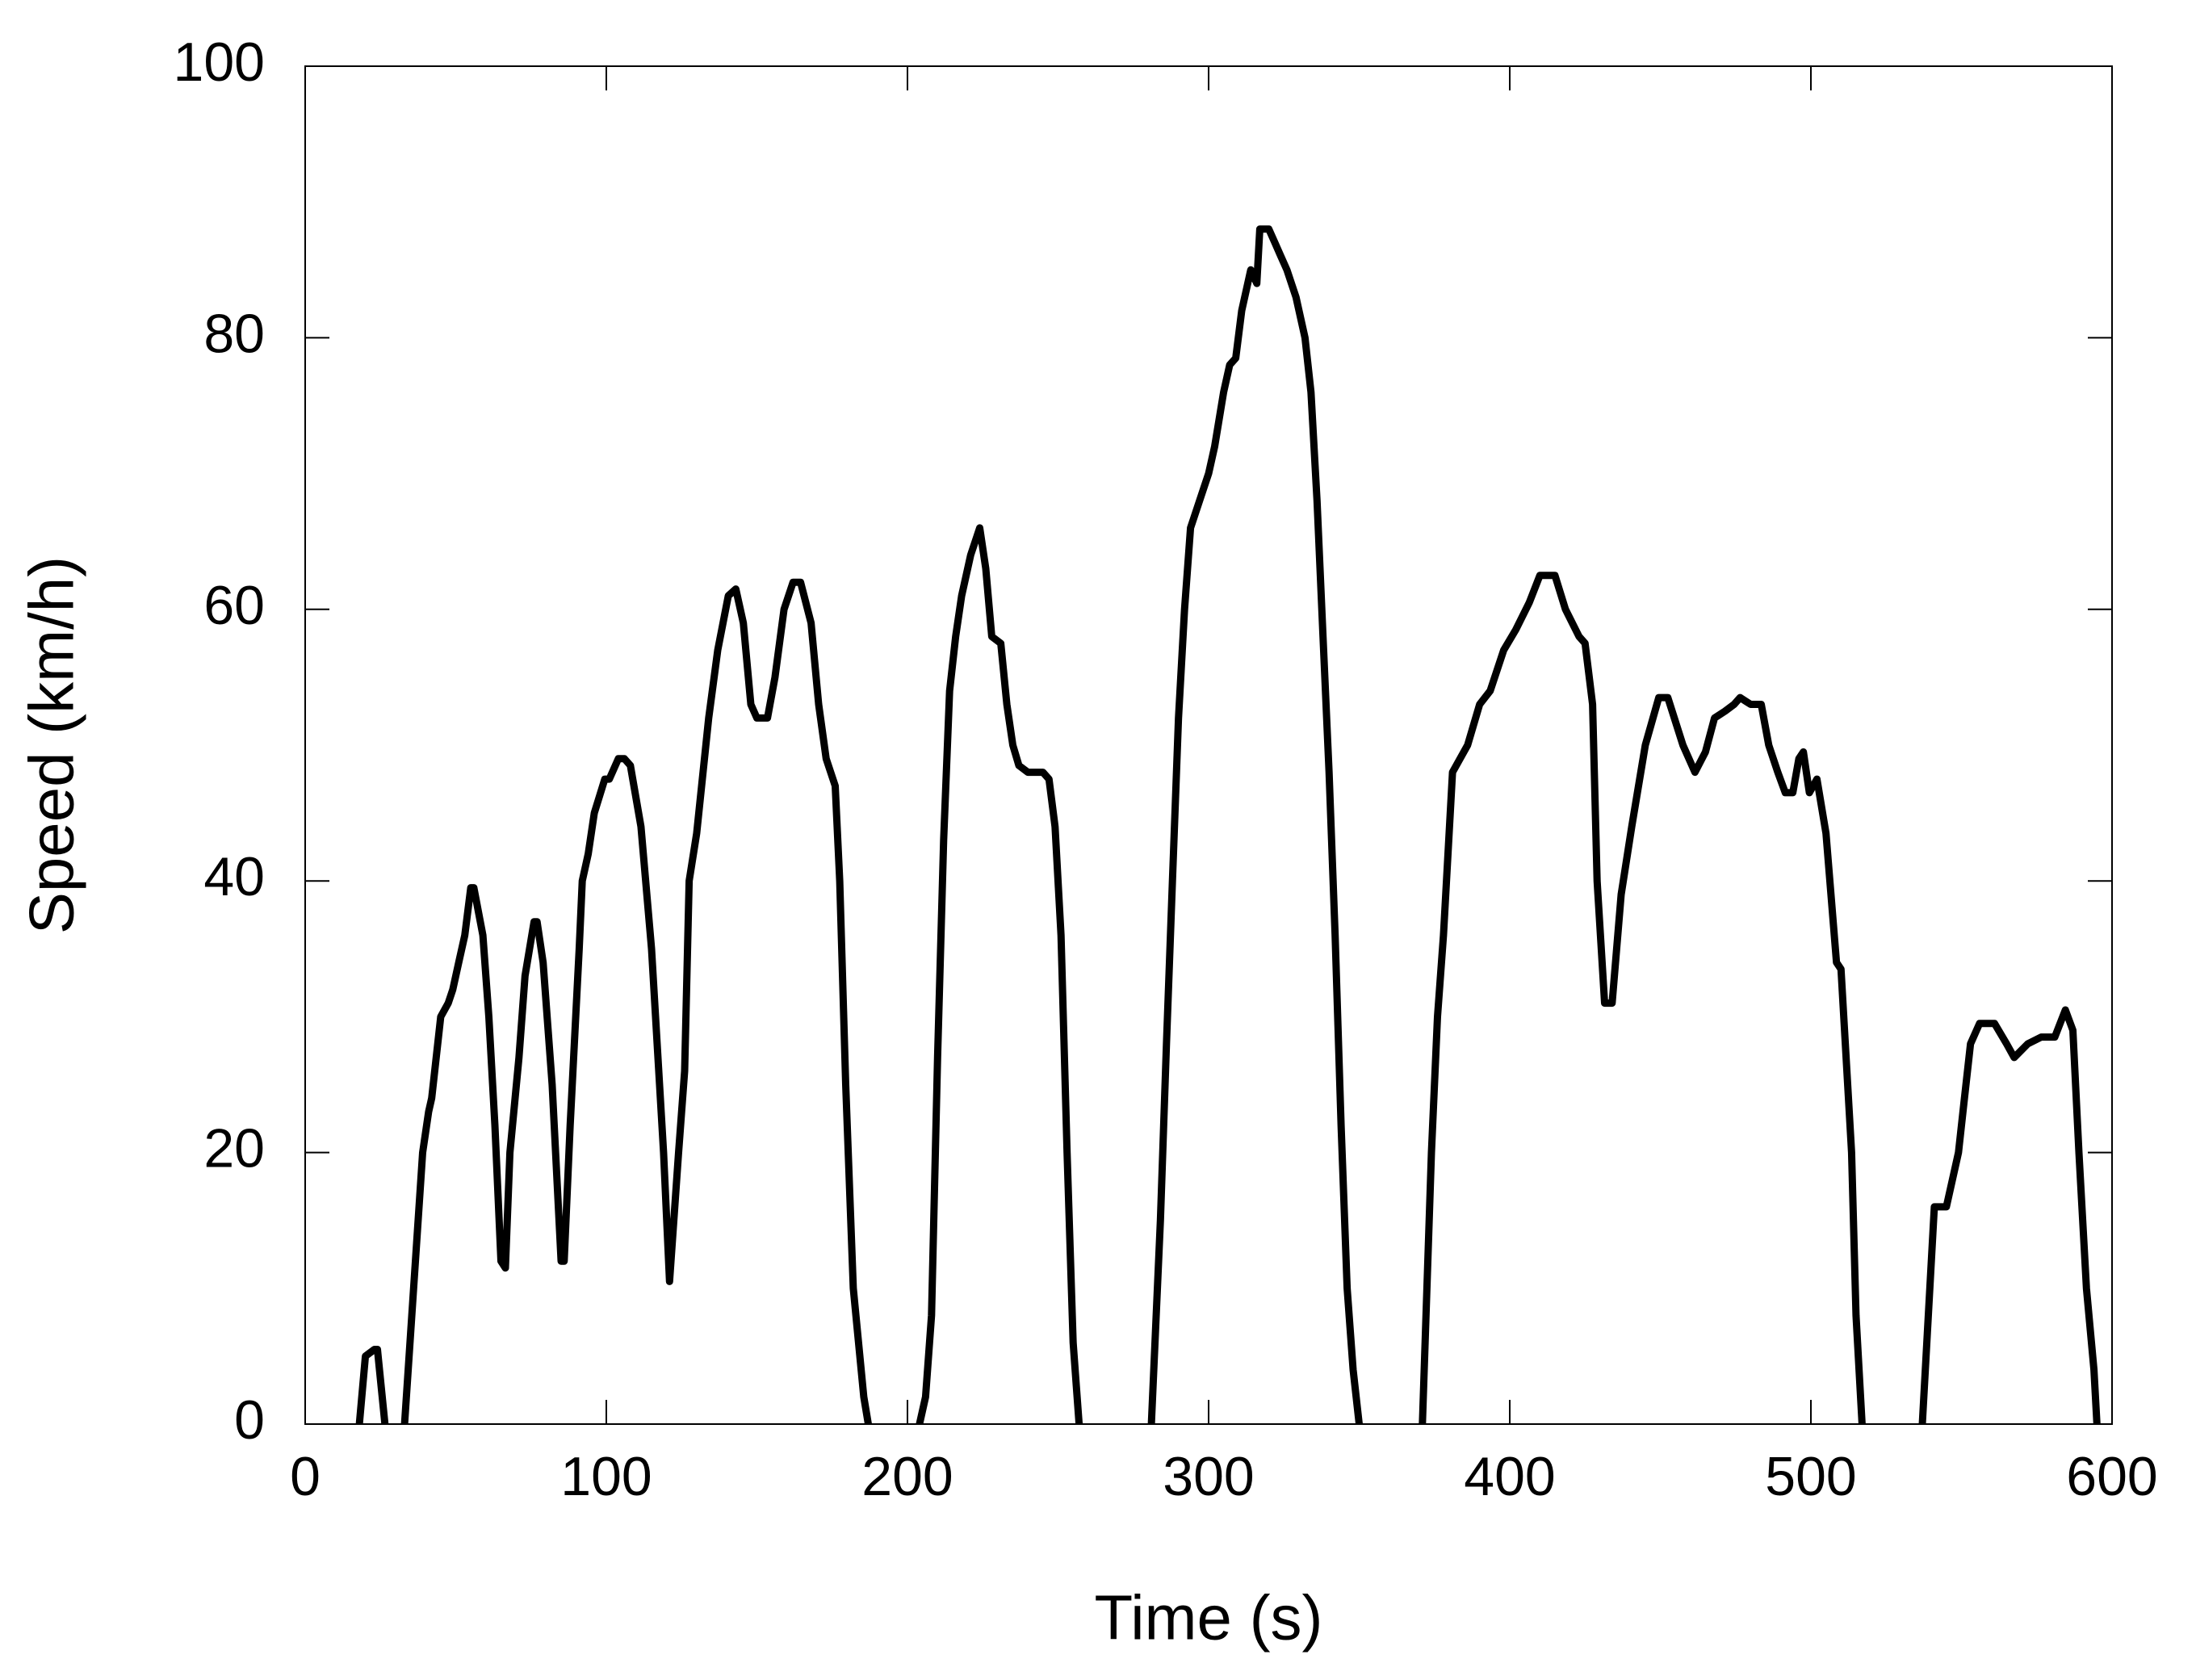 The image size is (2196, 1680). What do you see at coordinates (51, 745) in the screenshot?
I see `y-axis-label: Speed (km/h)` at bounding box center [51, 745].